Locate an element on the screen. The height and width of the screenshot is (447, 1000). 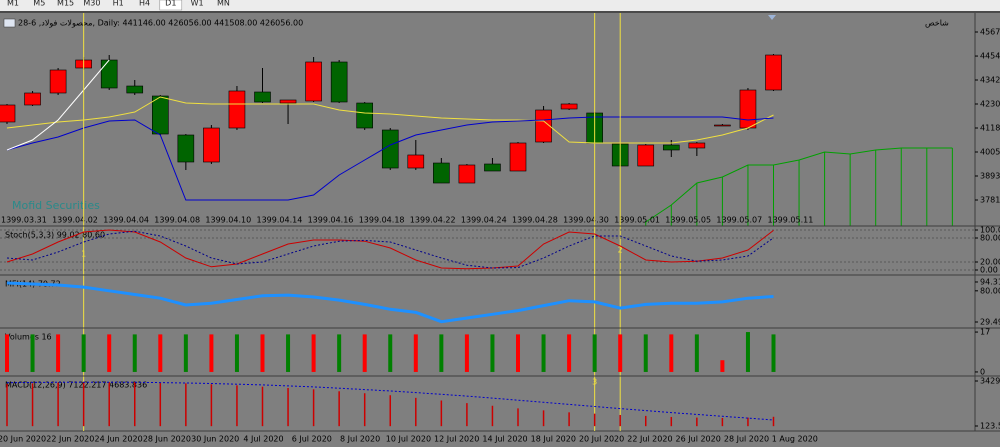
time-axis-label: 28 Jun 2020 is located at coordinates (167, 439).